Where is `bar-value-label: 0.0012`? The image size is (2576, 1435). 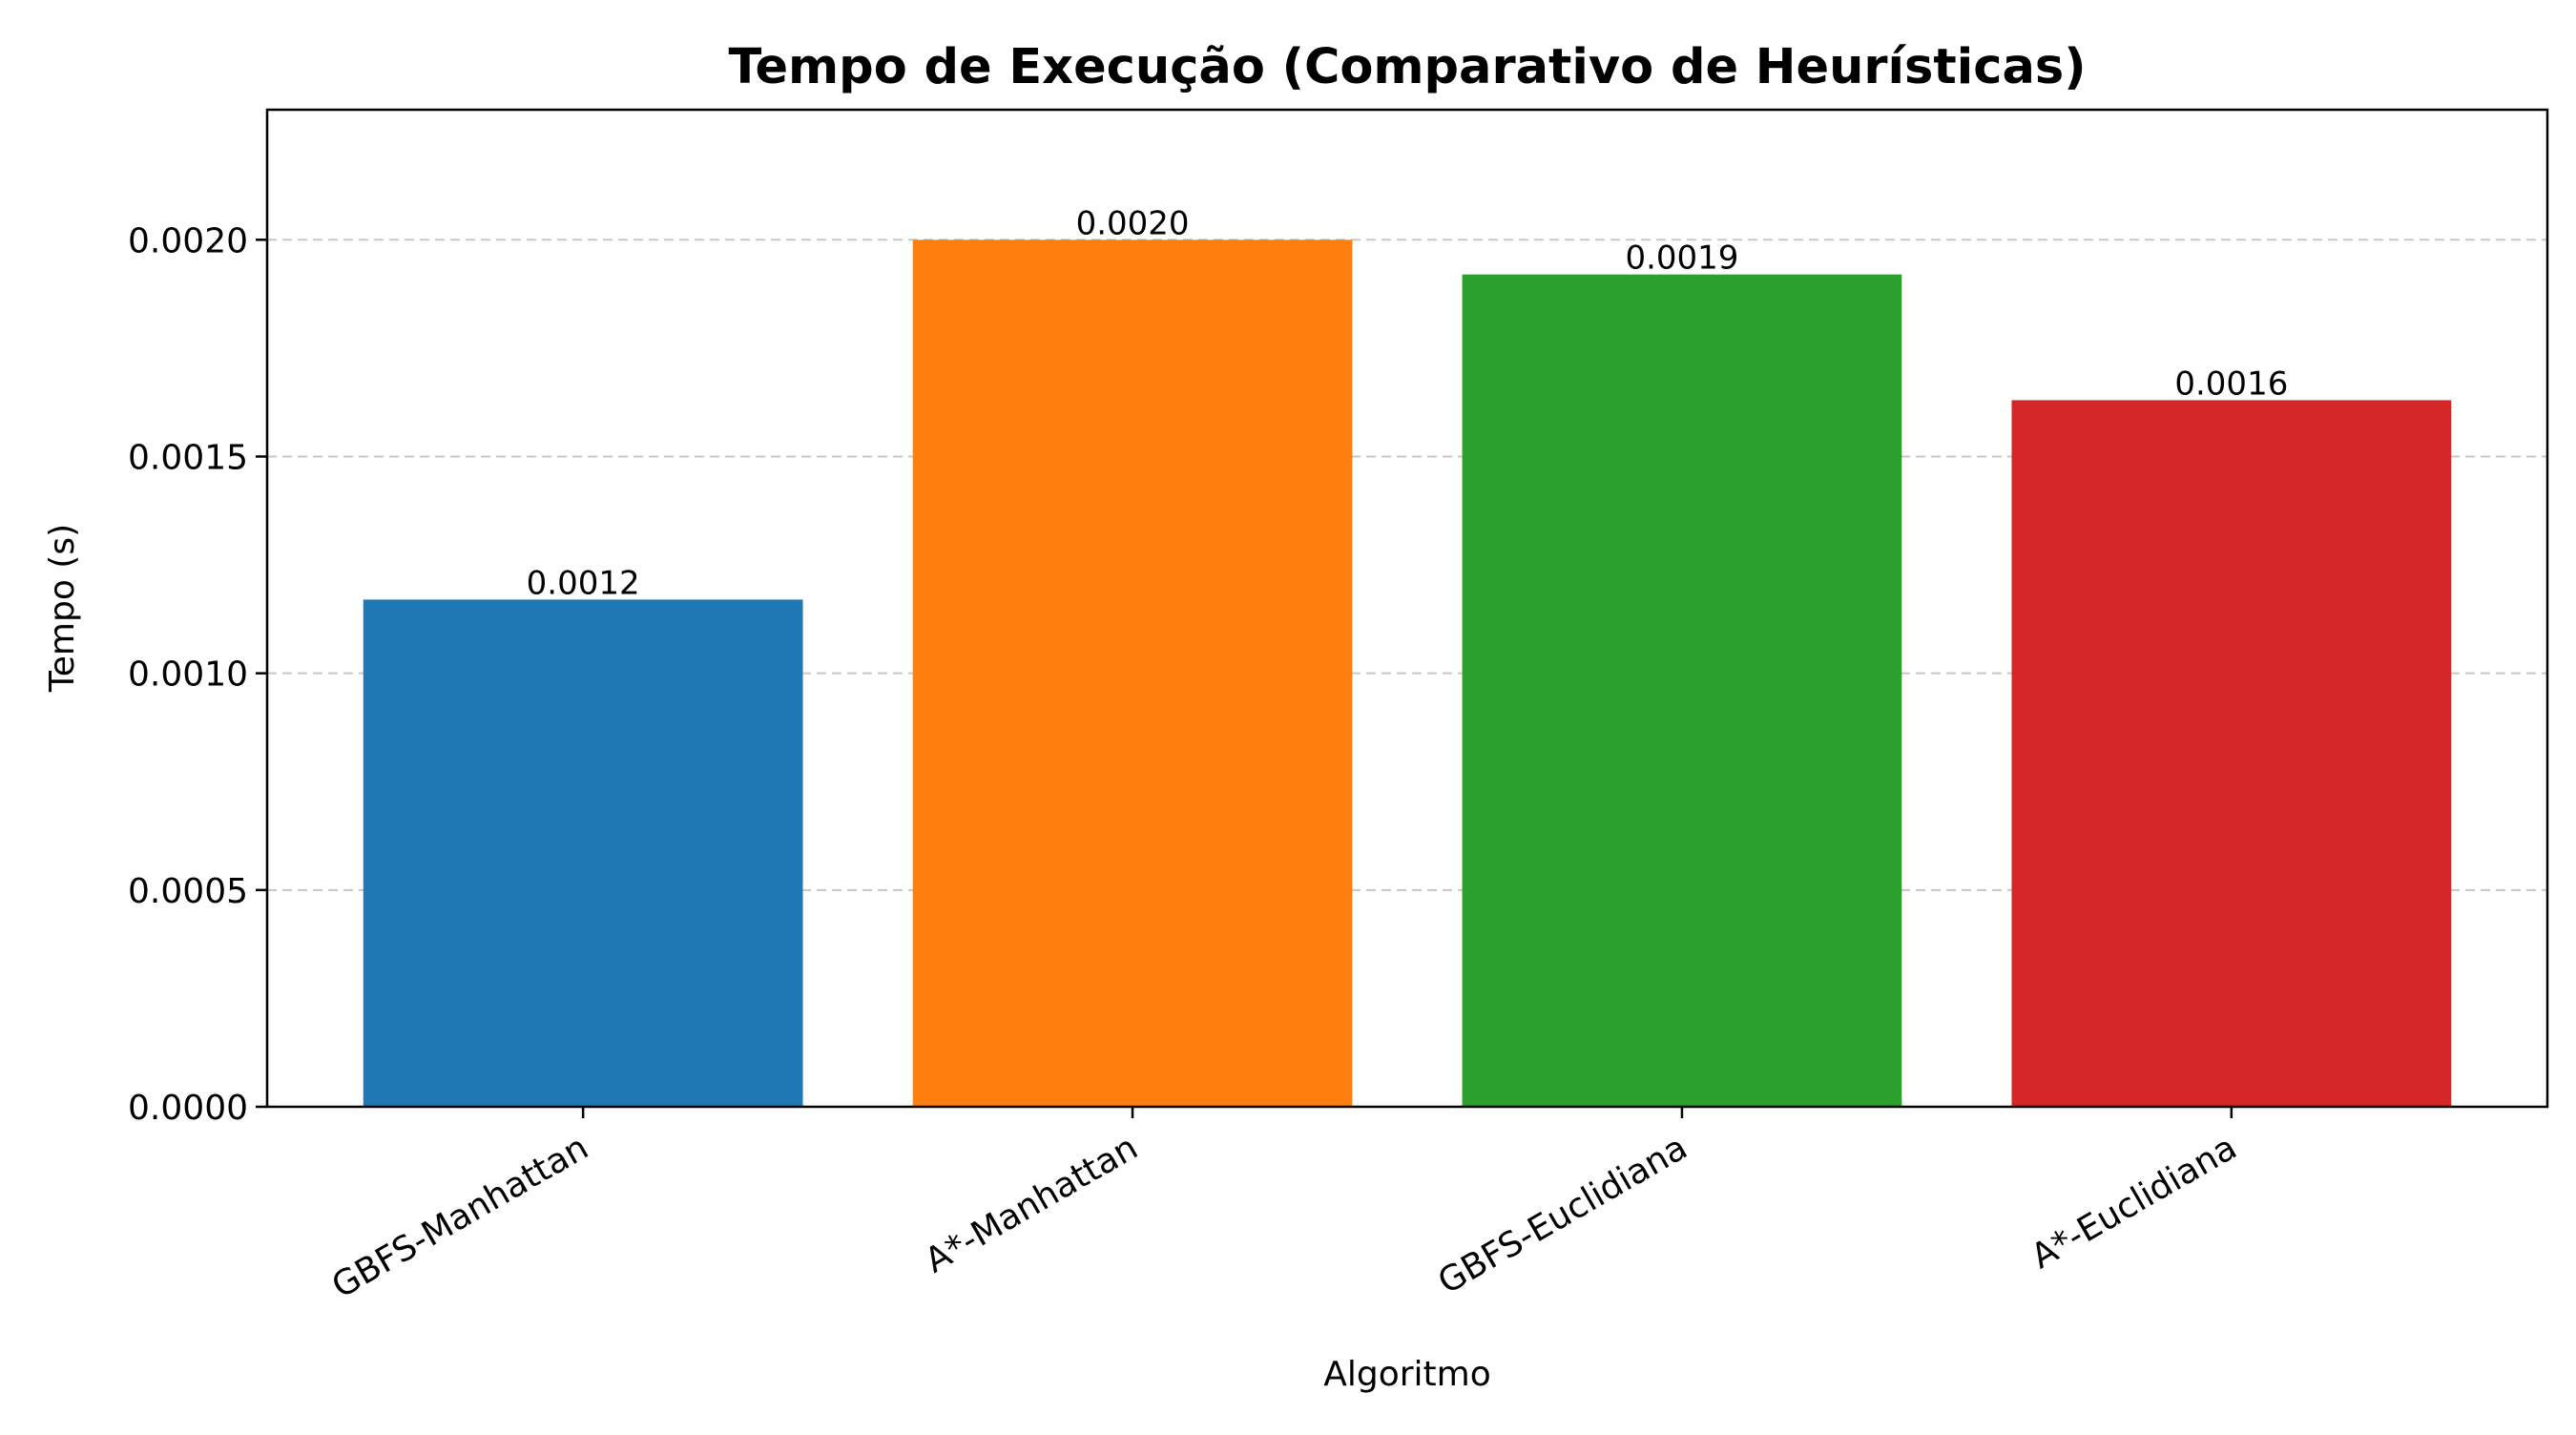
bar-value-label: 0.0012 is located at coordinates (583, 583).